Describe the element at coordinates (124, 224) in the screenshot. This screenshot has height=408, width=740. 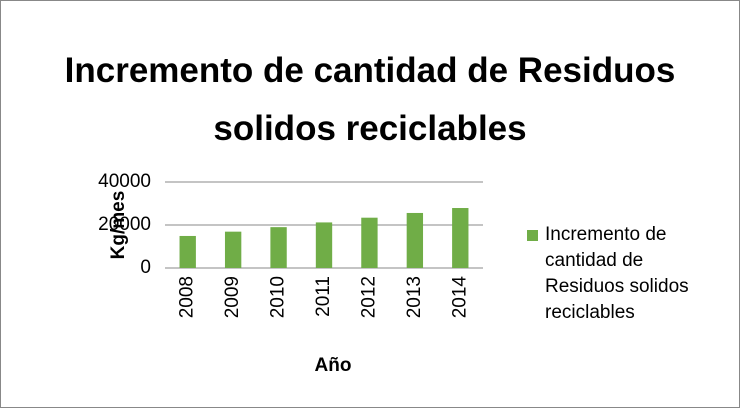
I see `y-tick-label: 20000` at that location.